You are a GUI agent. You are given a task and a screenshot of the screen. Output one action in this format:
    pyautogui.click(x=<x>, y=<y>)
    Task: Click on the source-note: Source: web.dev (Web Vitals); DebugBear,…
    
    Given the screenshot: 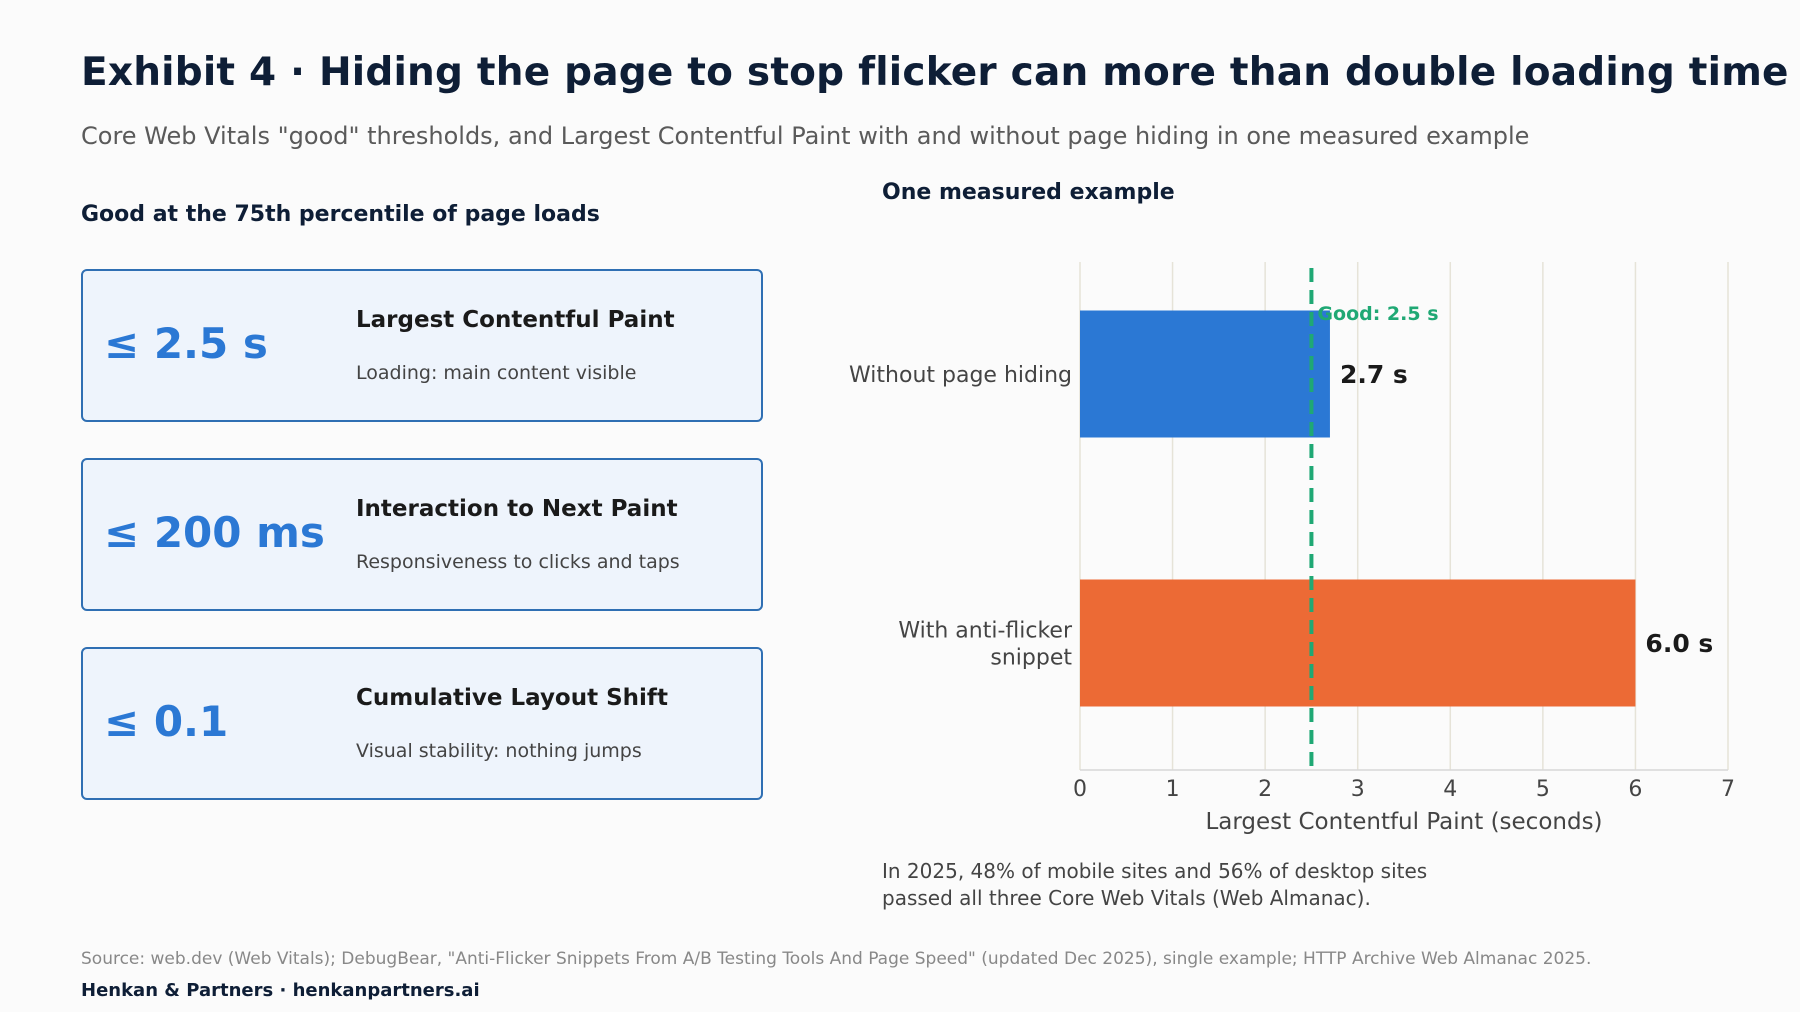 What is the action you would take?
    pyautogui.click(x=836, y=959)
    